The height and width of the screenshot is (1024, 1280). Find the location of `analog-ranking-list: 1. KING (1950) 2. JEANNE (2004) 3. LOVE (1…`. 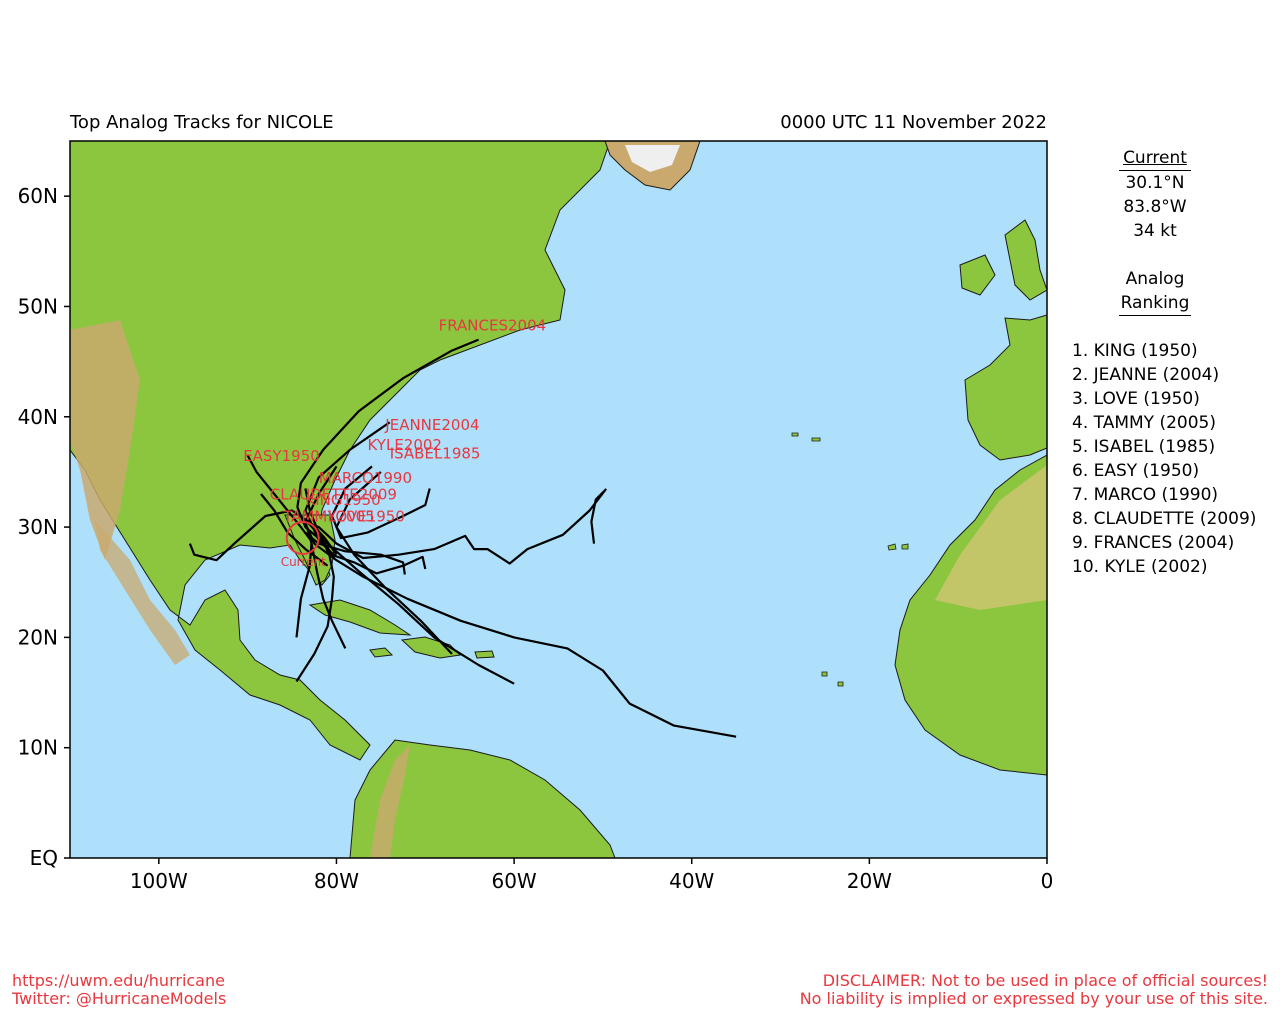

analog-ranking-list: 1. KING (1950) 2. JEANNE (2004) 3. LOVE (1… is located at coordinates (1164, 459).